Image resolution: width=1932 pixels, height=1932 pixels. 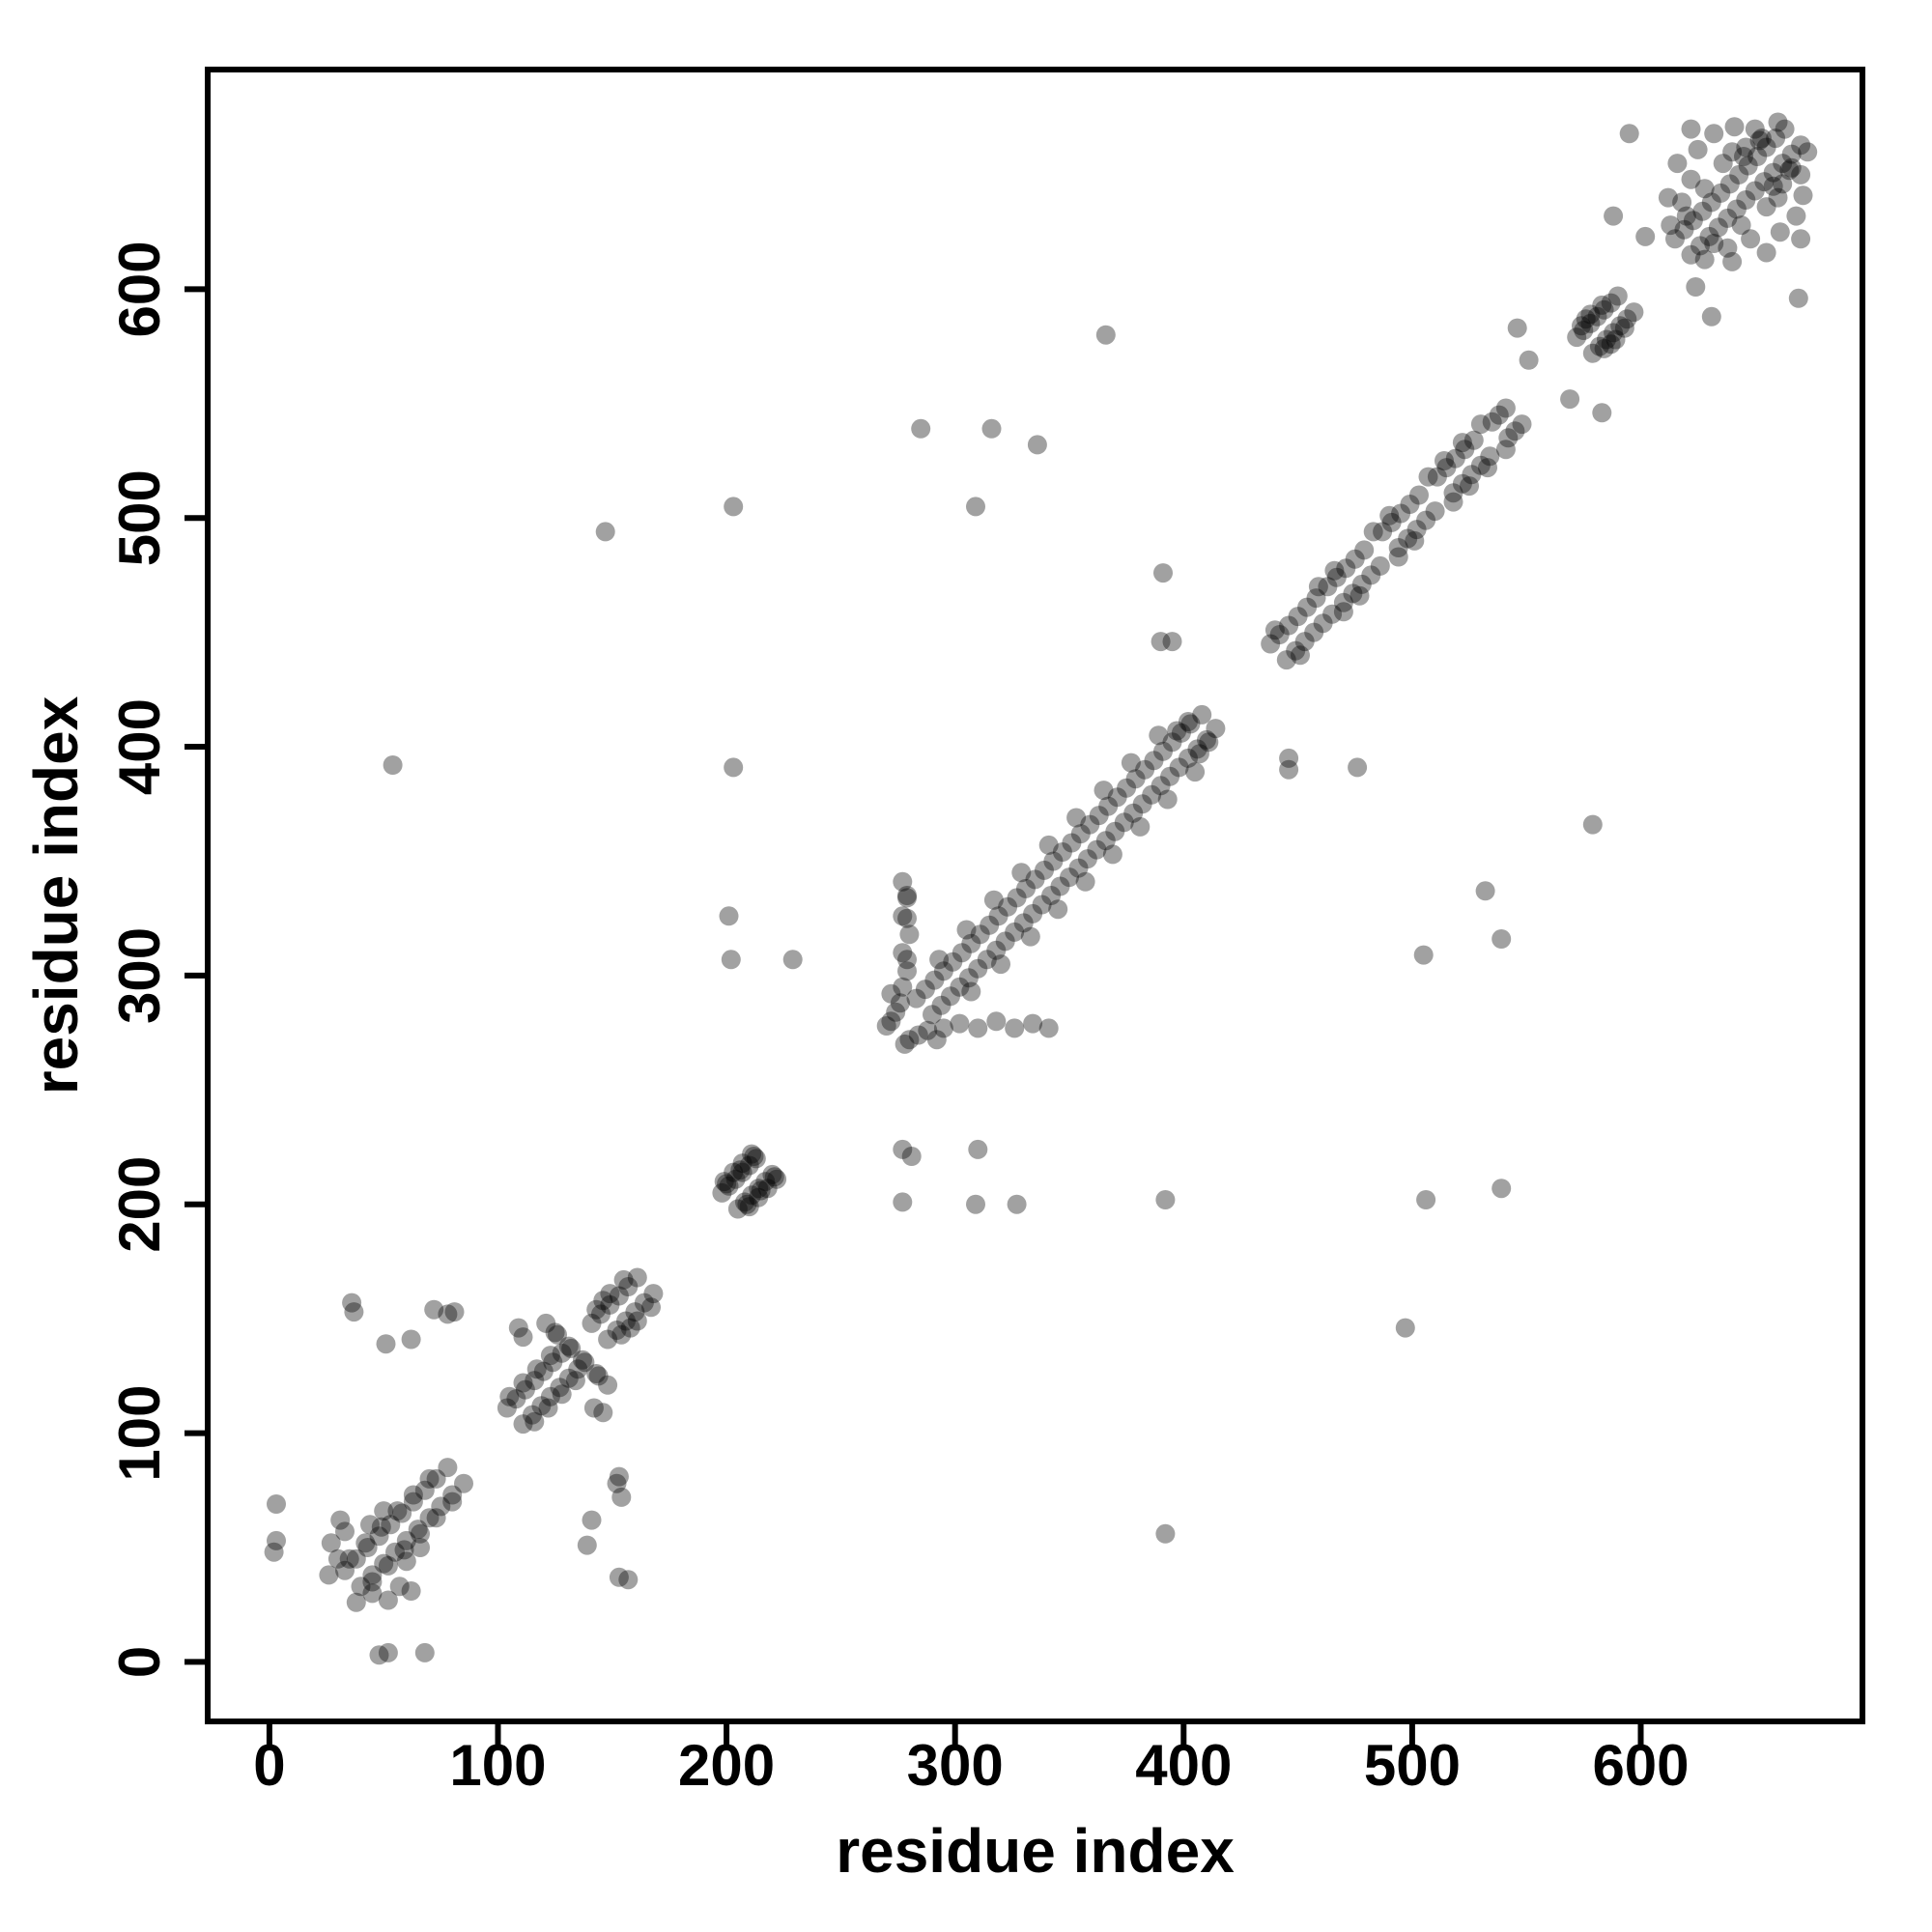 I want to click on x-tick-label: 0, so click(x=269, y=1765).